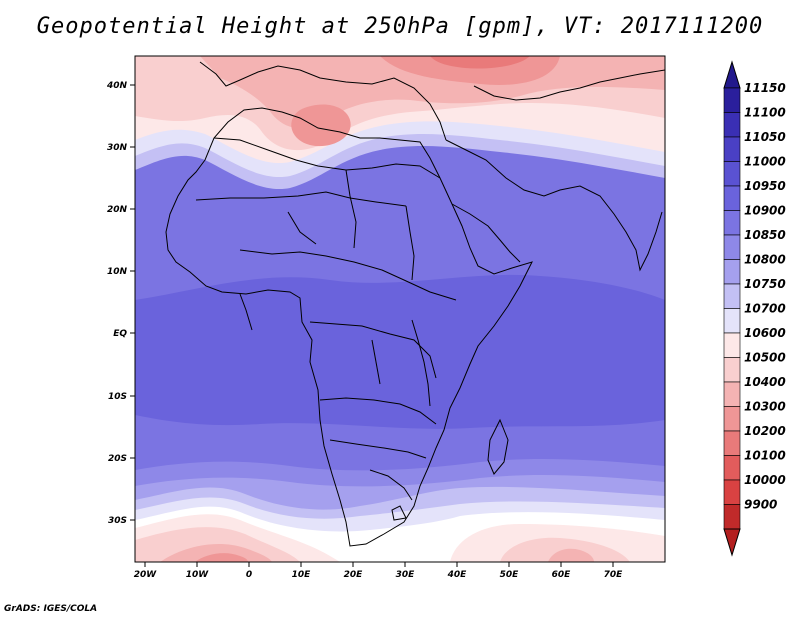  What do you see at coordinates (117, 459) in the screenshot?
I see `lat-label-20s: 20S` at bounding box center [117, 459].